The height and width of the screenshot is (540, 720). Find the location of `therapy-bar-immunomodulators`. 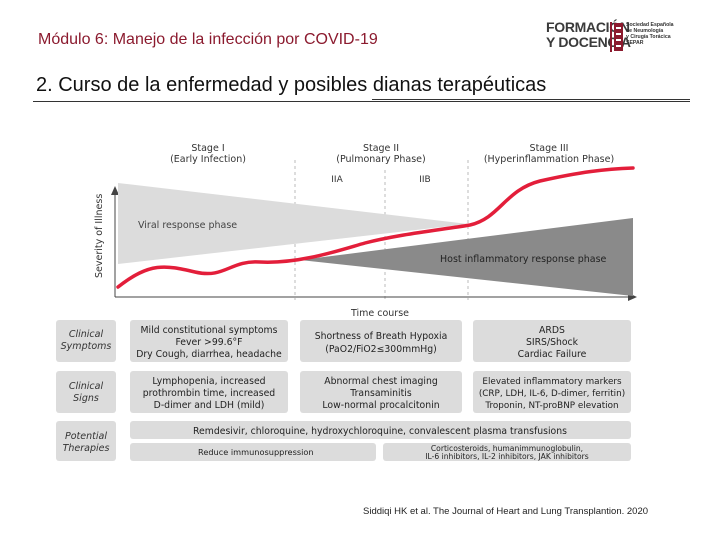

therapy-bar-immunomodulators is located at coordinates (507, 452).